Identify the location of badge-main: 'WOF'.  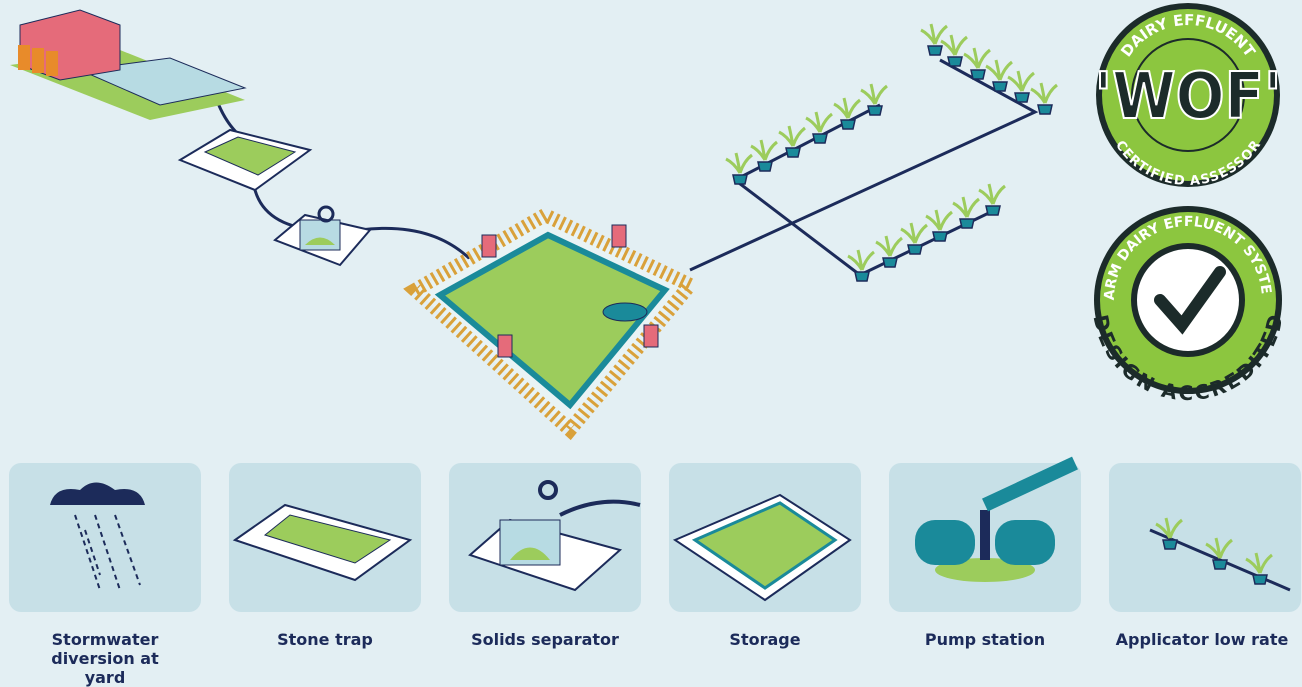
(1187, 97).